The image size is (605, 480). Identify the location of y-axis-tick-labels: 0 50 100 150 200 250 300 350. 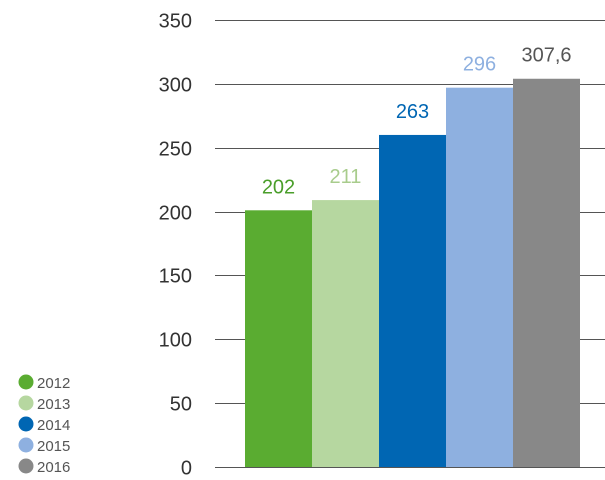
(175, 245).